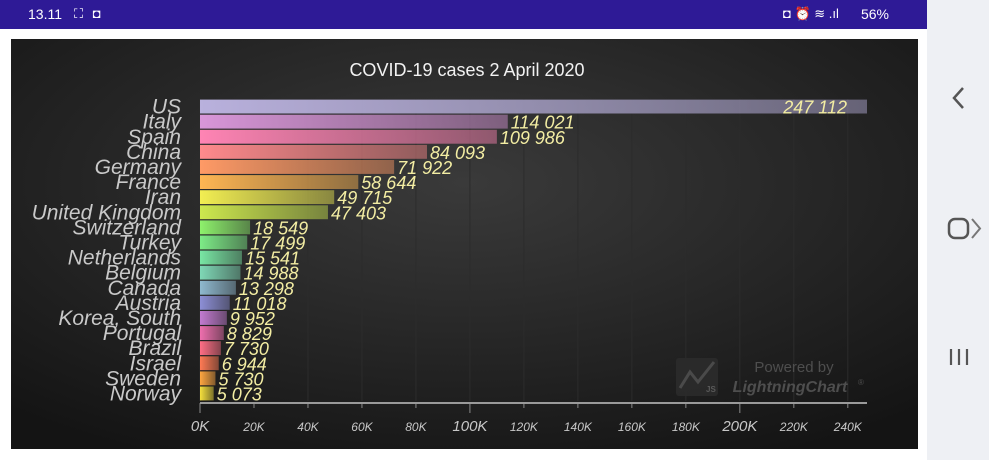  Describe the element at coordinates (144, 288) in the screenshot. I see `category-label: Canada` at that location.